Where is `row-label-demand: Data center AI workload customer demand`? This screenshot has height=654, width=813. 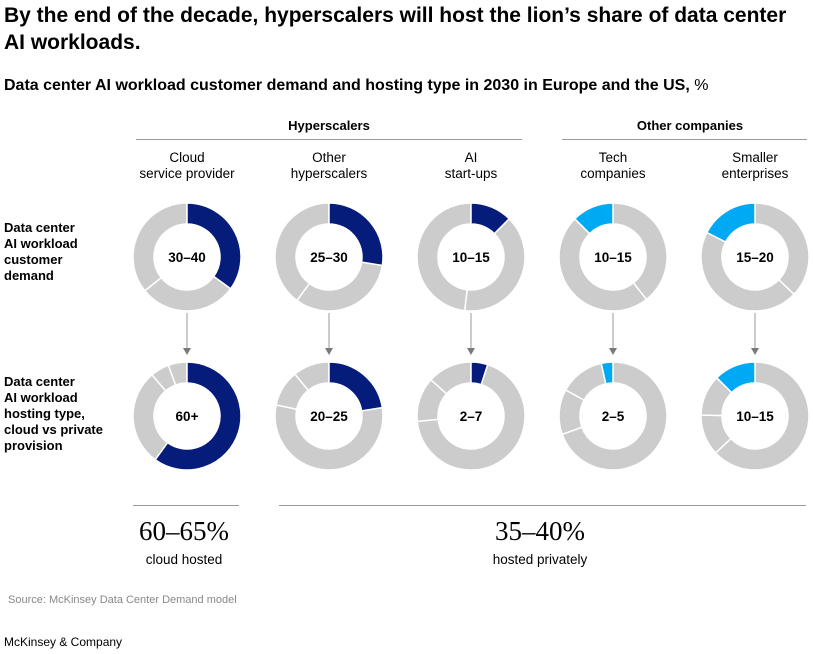 row-label-demand: Data center AI workload customer demand is located at coordinates (41, 251).